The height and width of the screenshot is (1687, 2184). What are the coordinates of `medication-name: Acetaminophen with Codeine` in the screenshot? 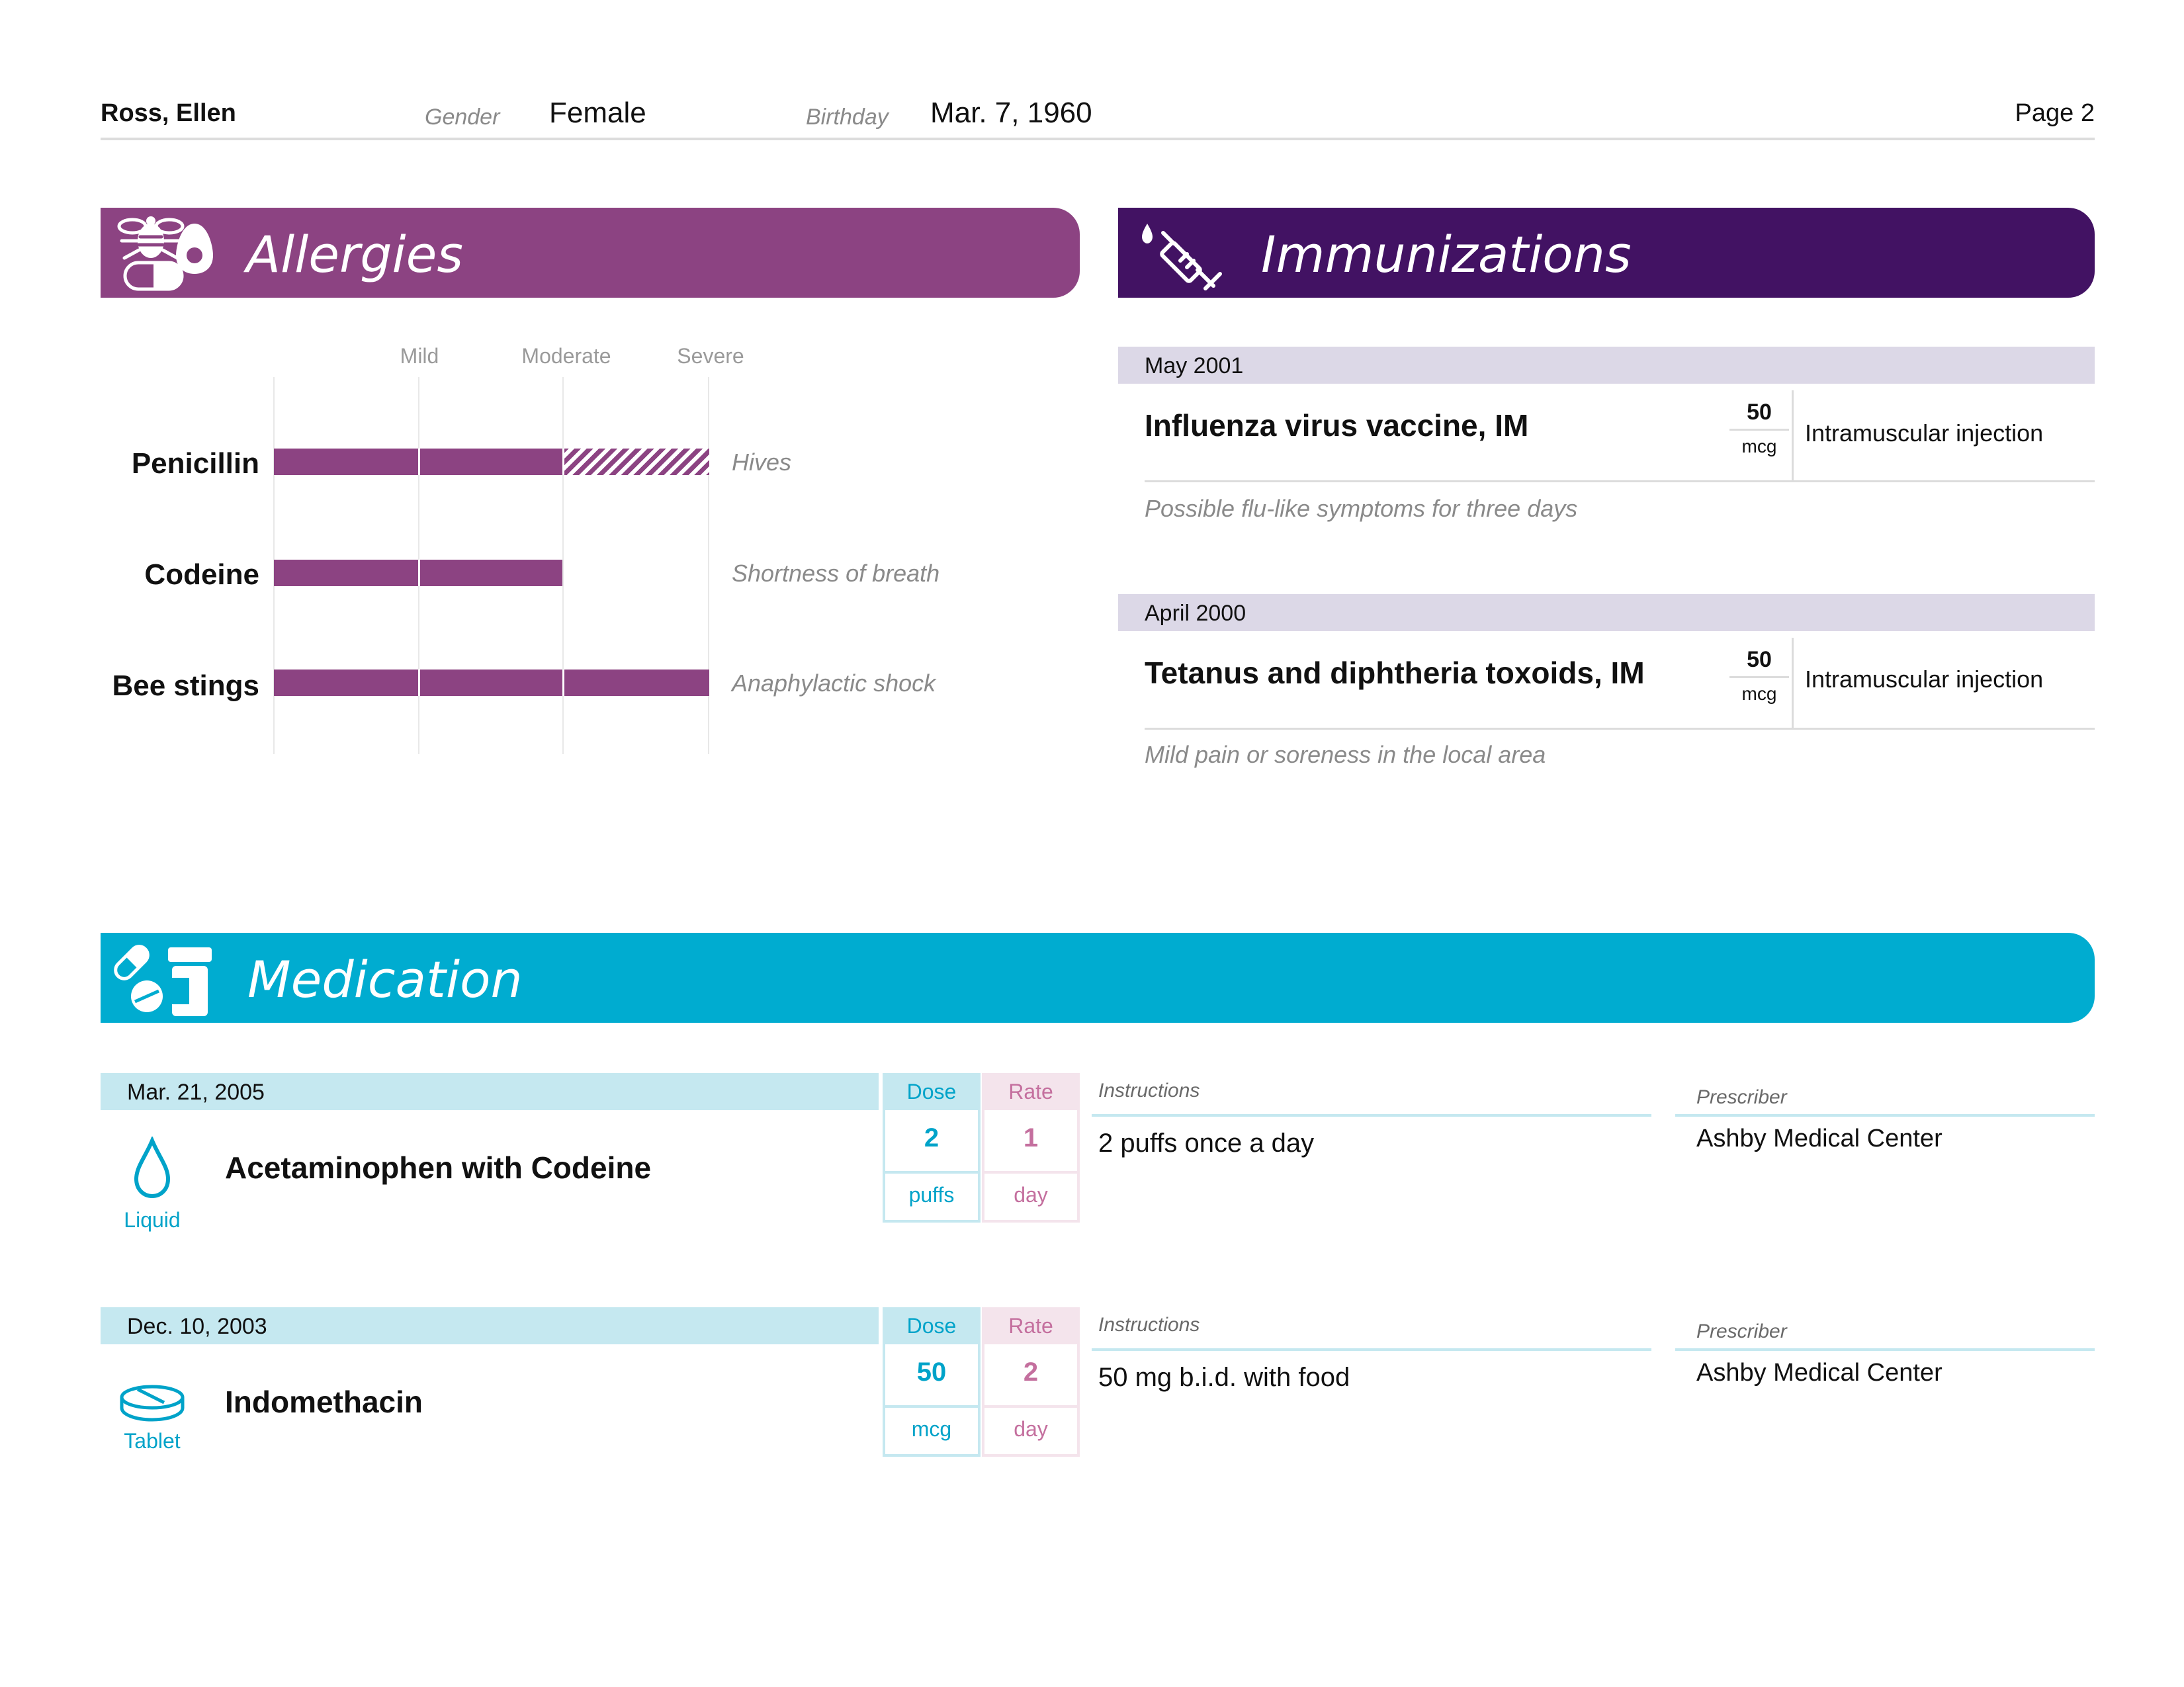 It's located at (438, 1167).